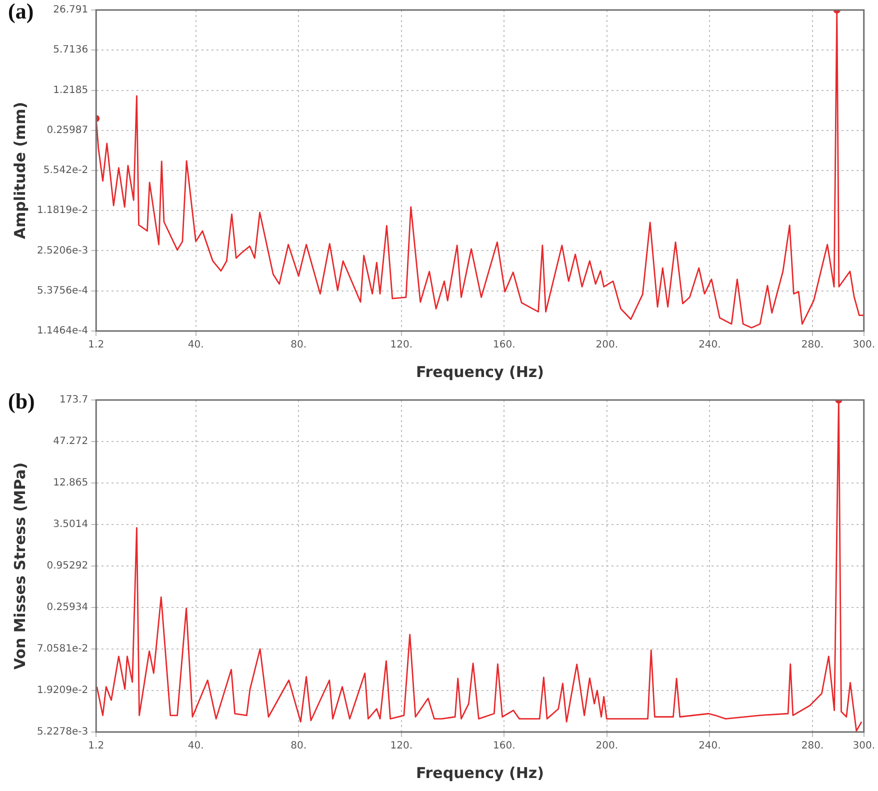 The width and height of the screenshot is (878, 791). I want to click on y-tick-label: 1.9209e-2, so click(62, 690).